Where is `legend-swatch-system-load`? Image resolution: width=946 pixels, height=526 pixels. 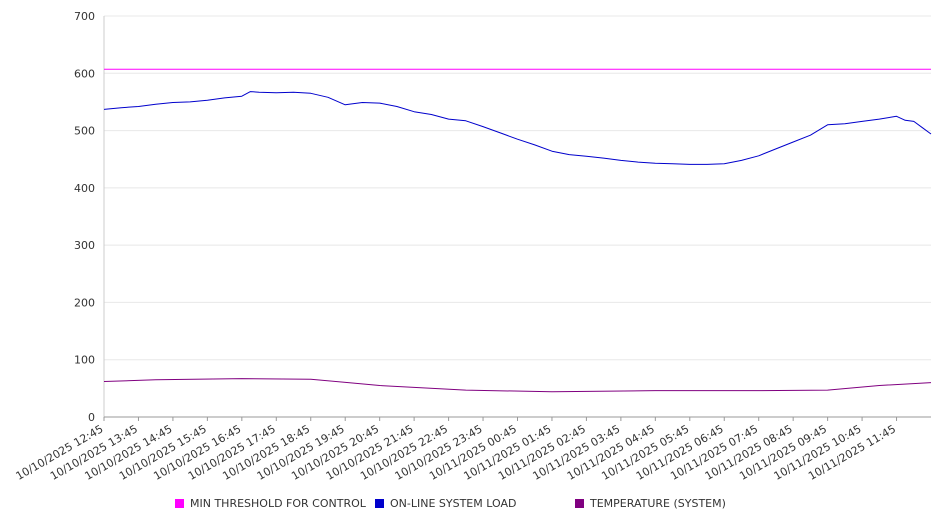 legend-swatch-system-load is located at coordinates (379, 503).